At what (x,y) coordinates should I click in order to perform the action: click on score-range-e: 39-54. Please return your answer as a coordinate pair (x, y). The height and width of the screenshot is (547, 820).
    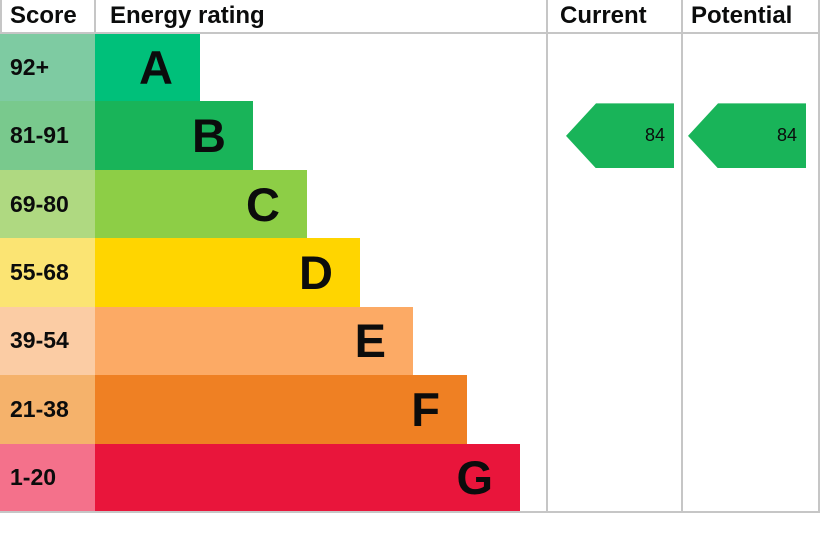
    Looking at the image, I should click on (47, 341).